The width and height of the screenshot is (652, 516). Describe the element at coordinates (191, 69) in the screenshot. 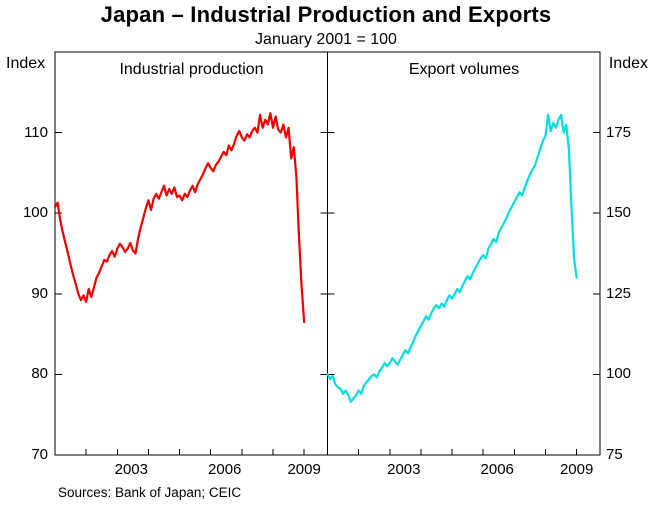

I see `panel-label-industrial-production: Industrial production` at that location.